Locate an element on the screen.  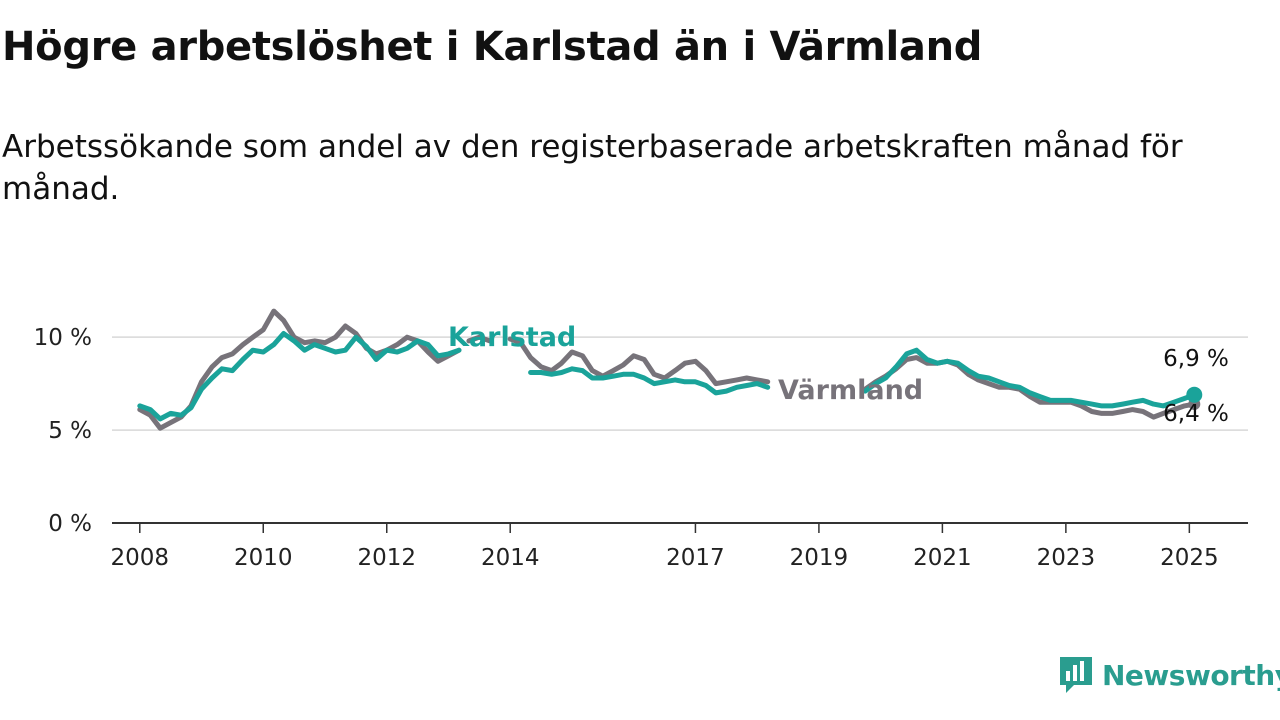
y-axis-ticks: 0 % 5 % 10 % is located at coordinates (63, 431).